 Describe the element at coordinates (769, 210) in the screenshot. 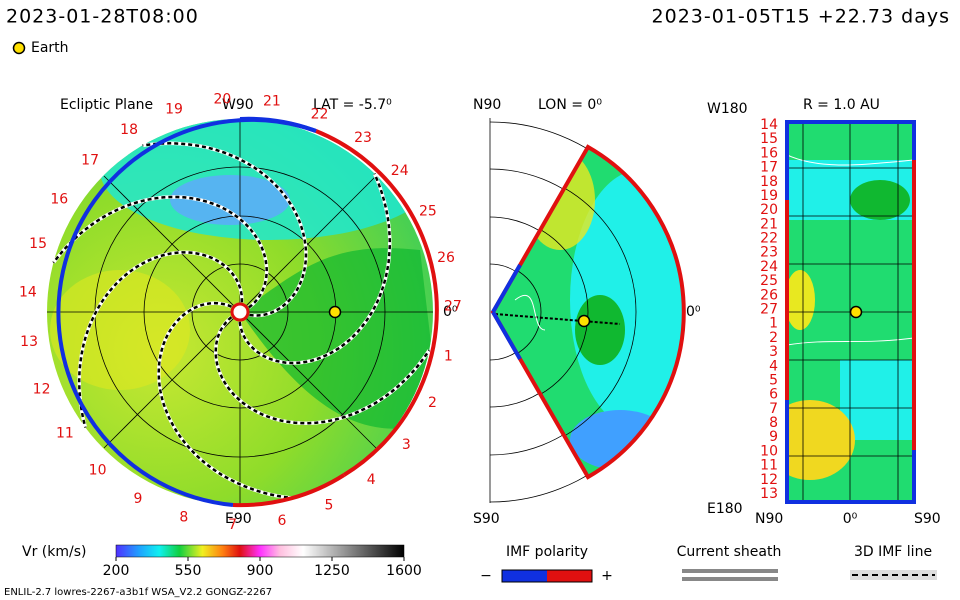

I see `left-label: 20` at that location.